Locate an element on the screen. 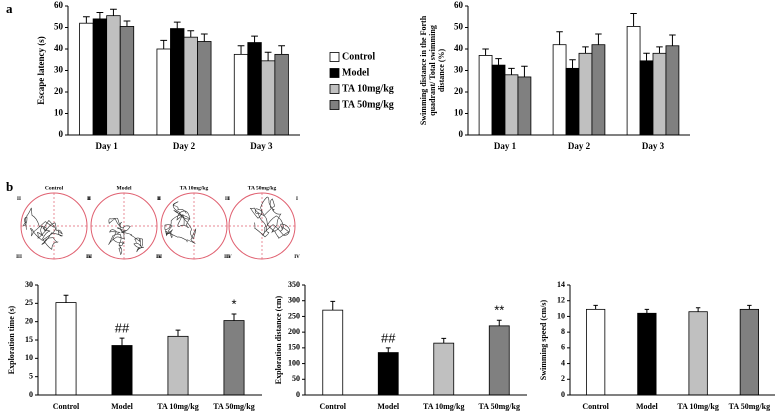  y-axis-label: Swimming distance in the Forth is located at coordinates (423, 70).